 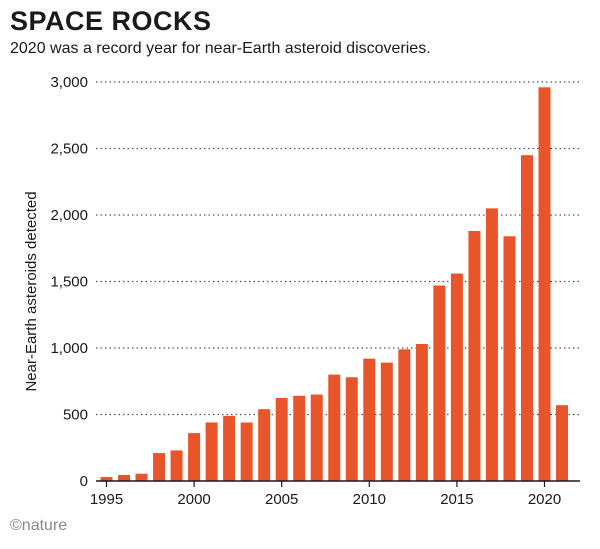 What do you see at coordinates (474, 355) in the screenshot?
I see `bar-2016` at bounding box center [474, 355].